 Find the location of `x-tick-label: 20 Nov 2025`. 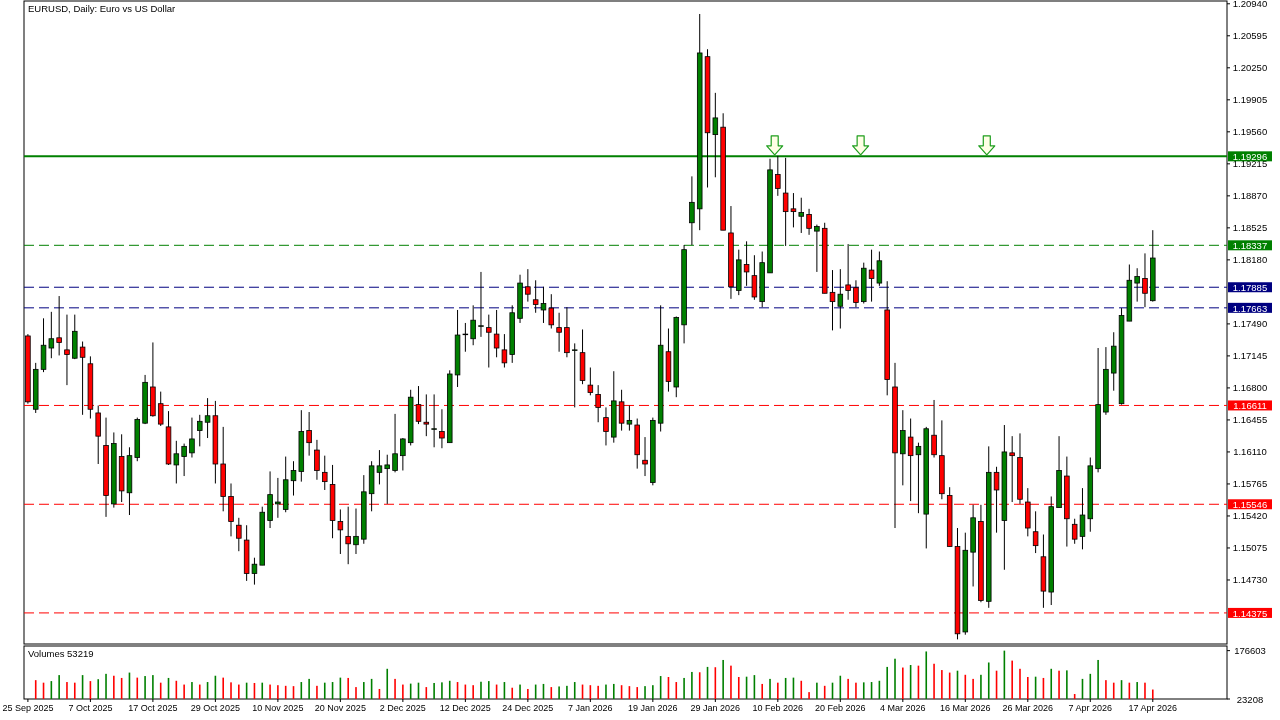

x-tick-label: 20 Nov 2025 is located at coordinates (340, 708).